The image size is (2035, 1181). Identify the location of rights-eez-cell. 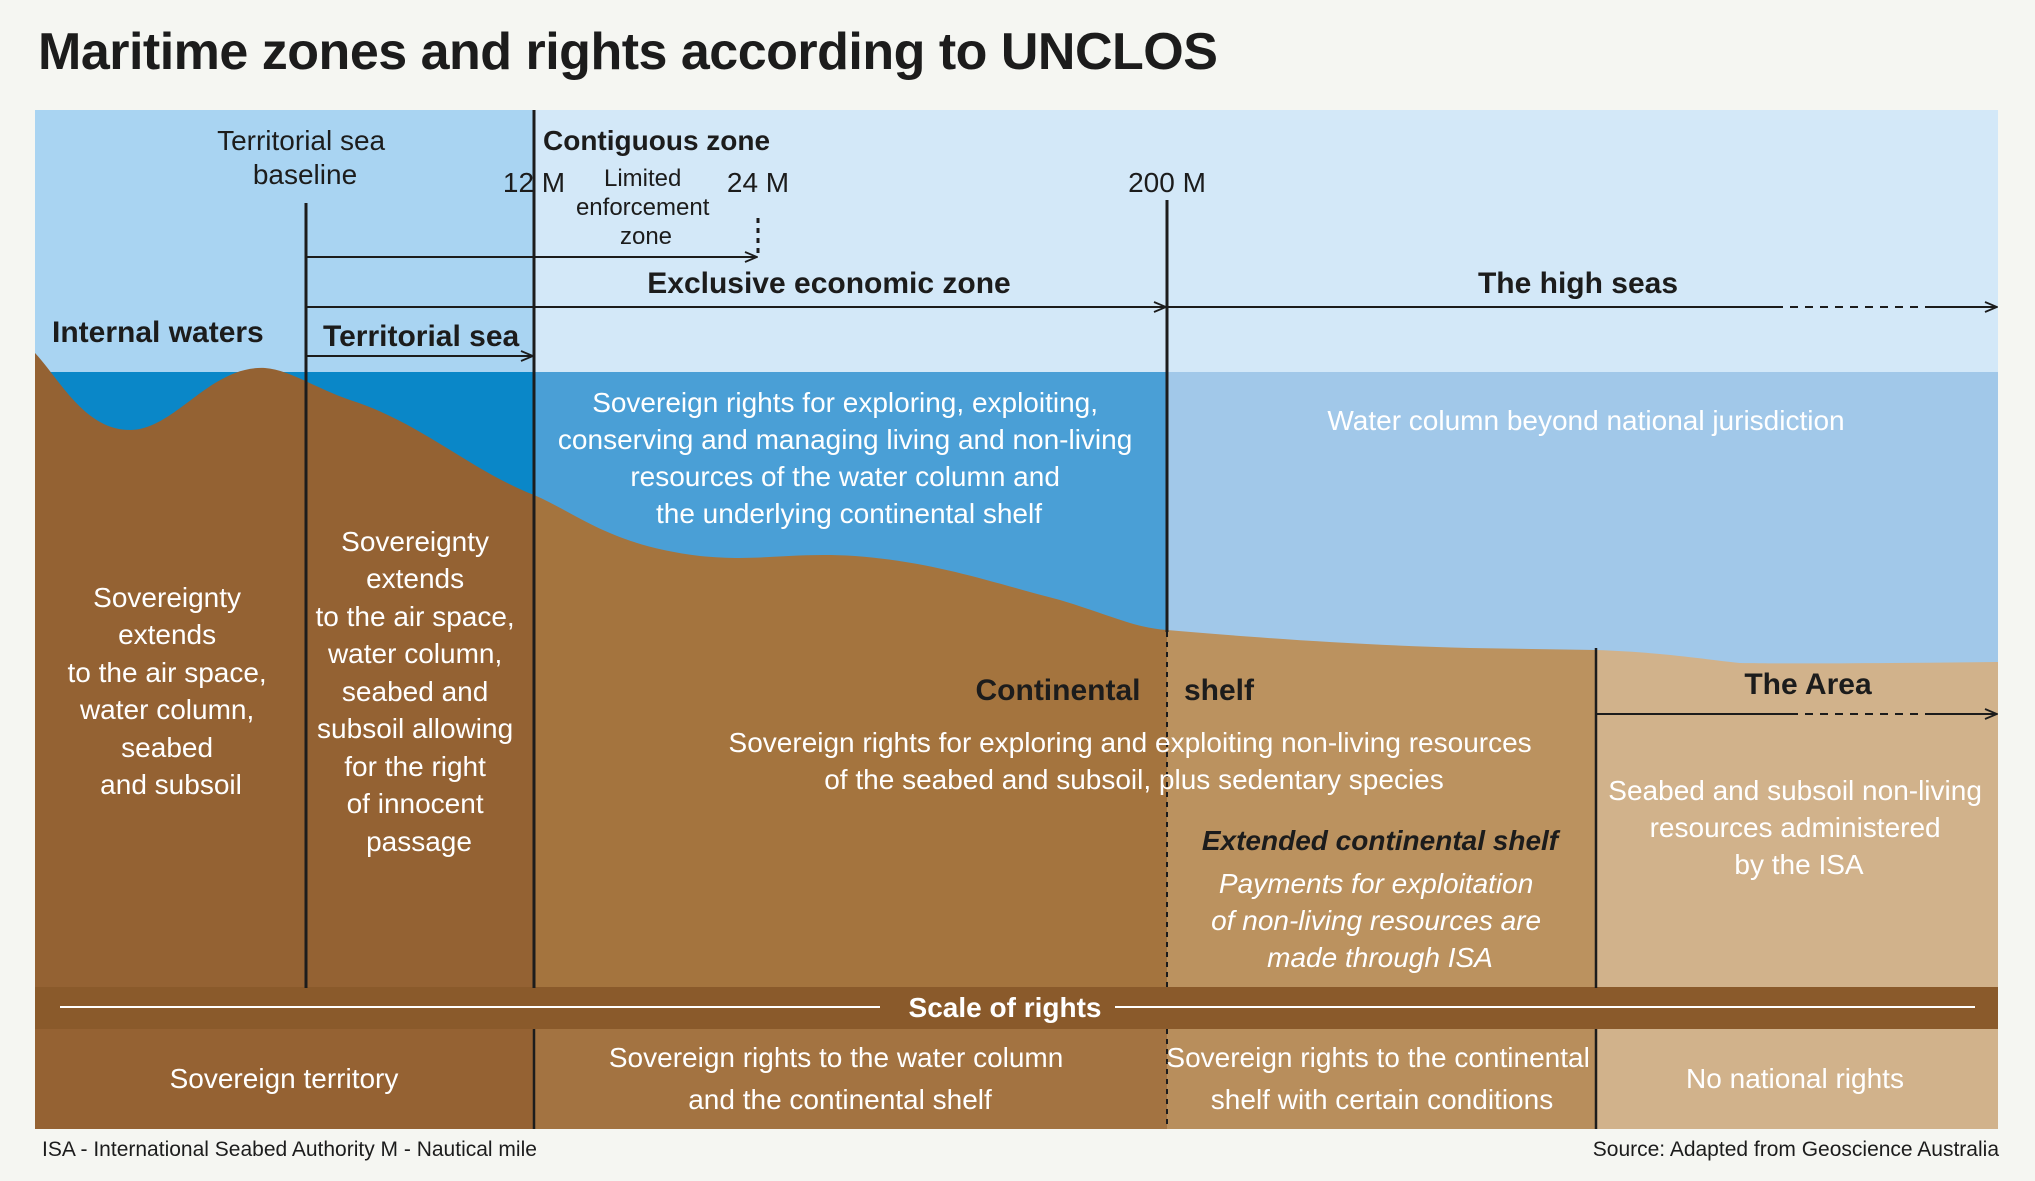
(850, 1079).